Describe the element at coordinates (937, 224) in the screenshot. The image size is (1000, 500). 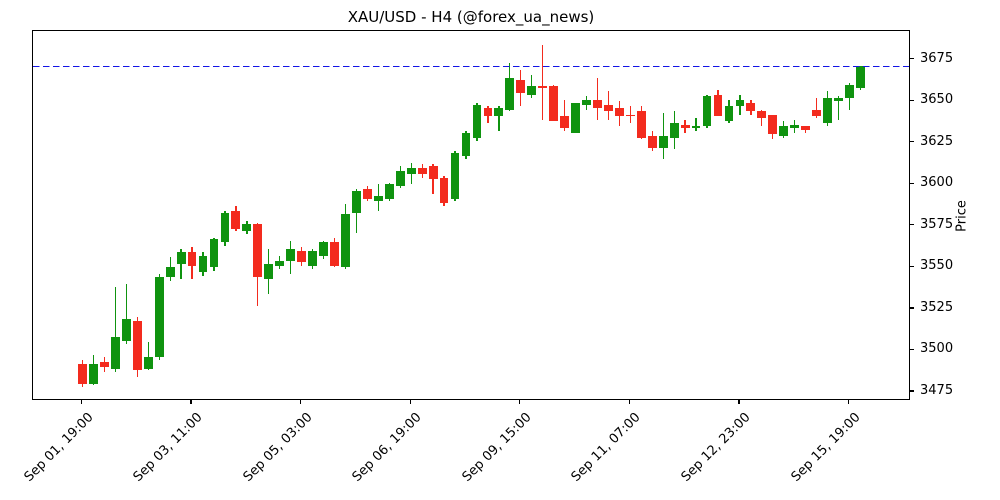
I see `y-tick-label: 3575` at that location.